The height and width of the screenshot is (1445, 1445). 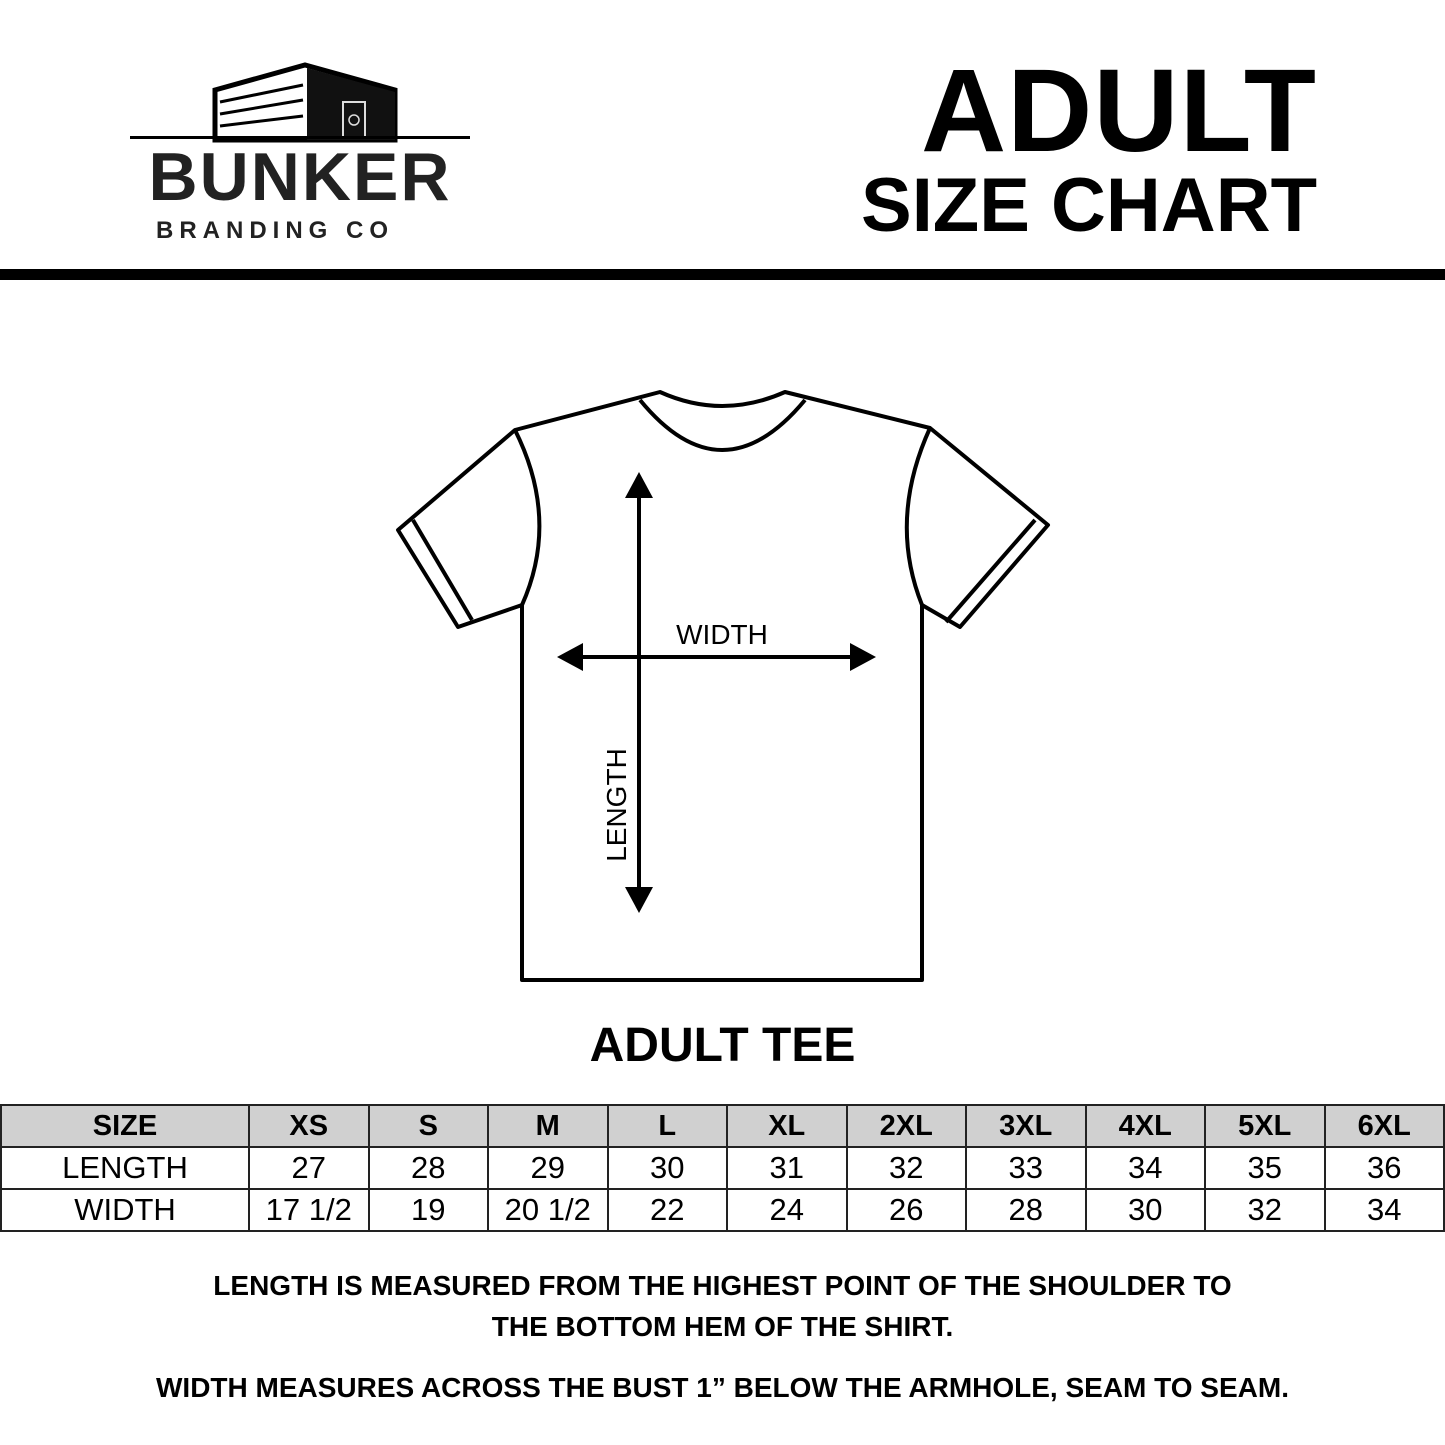 I want to click on table-cell: 22, so click(x=667, y=1210).